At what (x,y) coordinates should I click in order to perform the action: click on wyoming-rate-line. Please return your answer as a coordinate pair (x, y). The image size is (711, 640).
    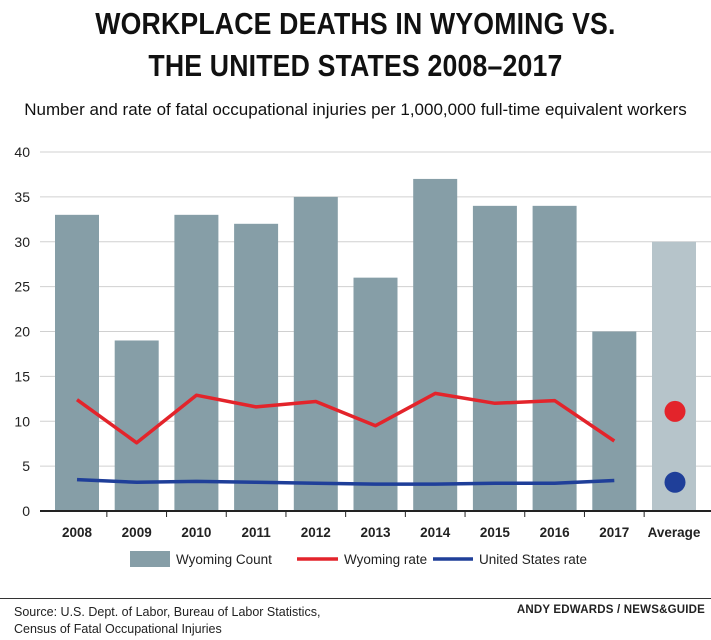
    Looking at the image, I should click on (345, 418).